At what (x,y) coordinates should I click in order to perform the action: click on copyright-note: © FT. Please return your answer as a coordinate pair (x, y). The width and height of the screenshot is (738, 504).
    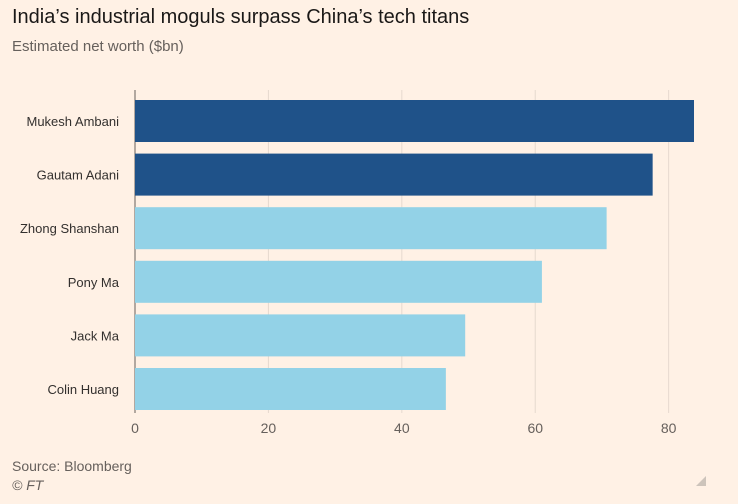
    Looking at the image, I should click on (28, 485).